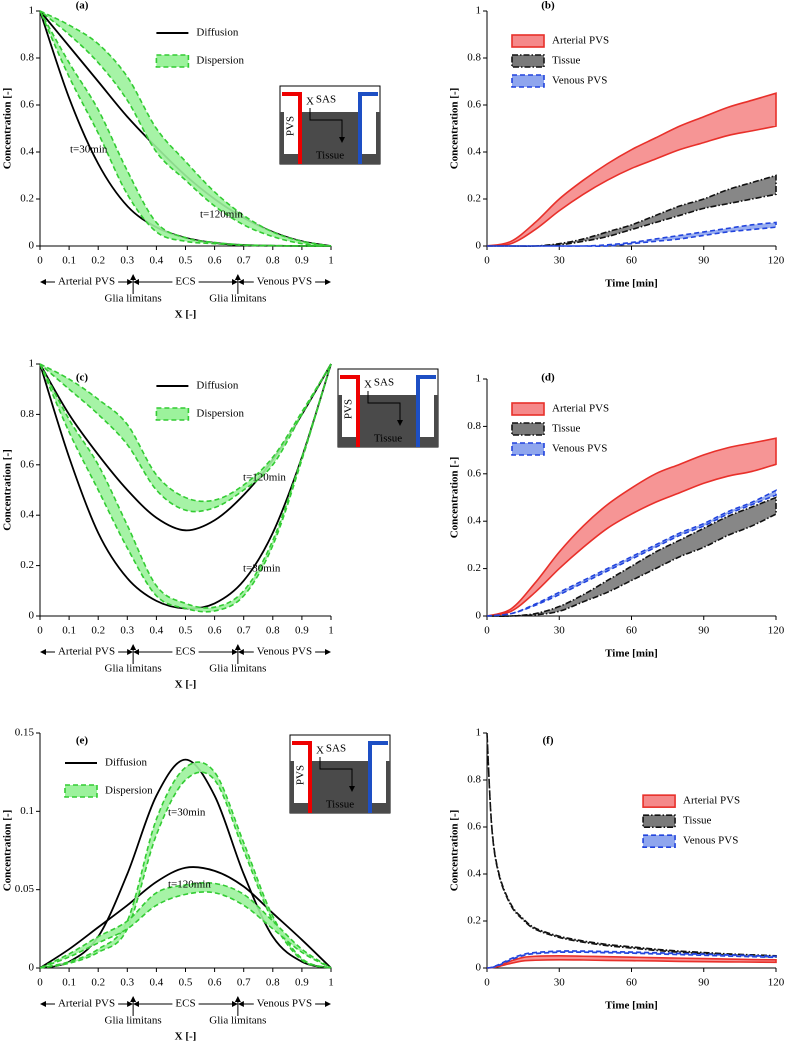 The image size is (787, 1044). What do you see at coordinates (302, 261) in the screenshot?
I see `x-tick-label: 0.9` at bounding box center [302, 261].